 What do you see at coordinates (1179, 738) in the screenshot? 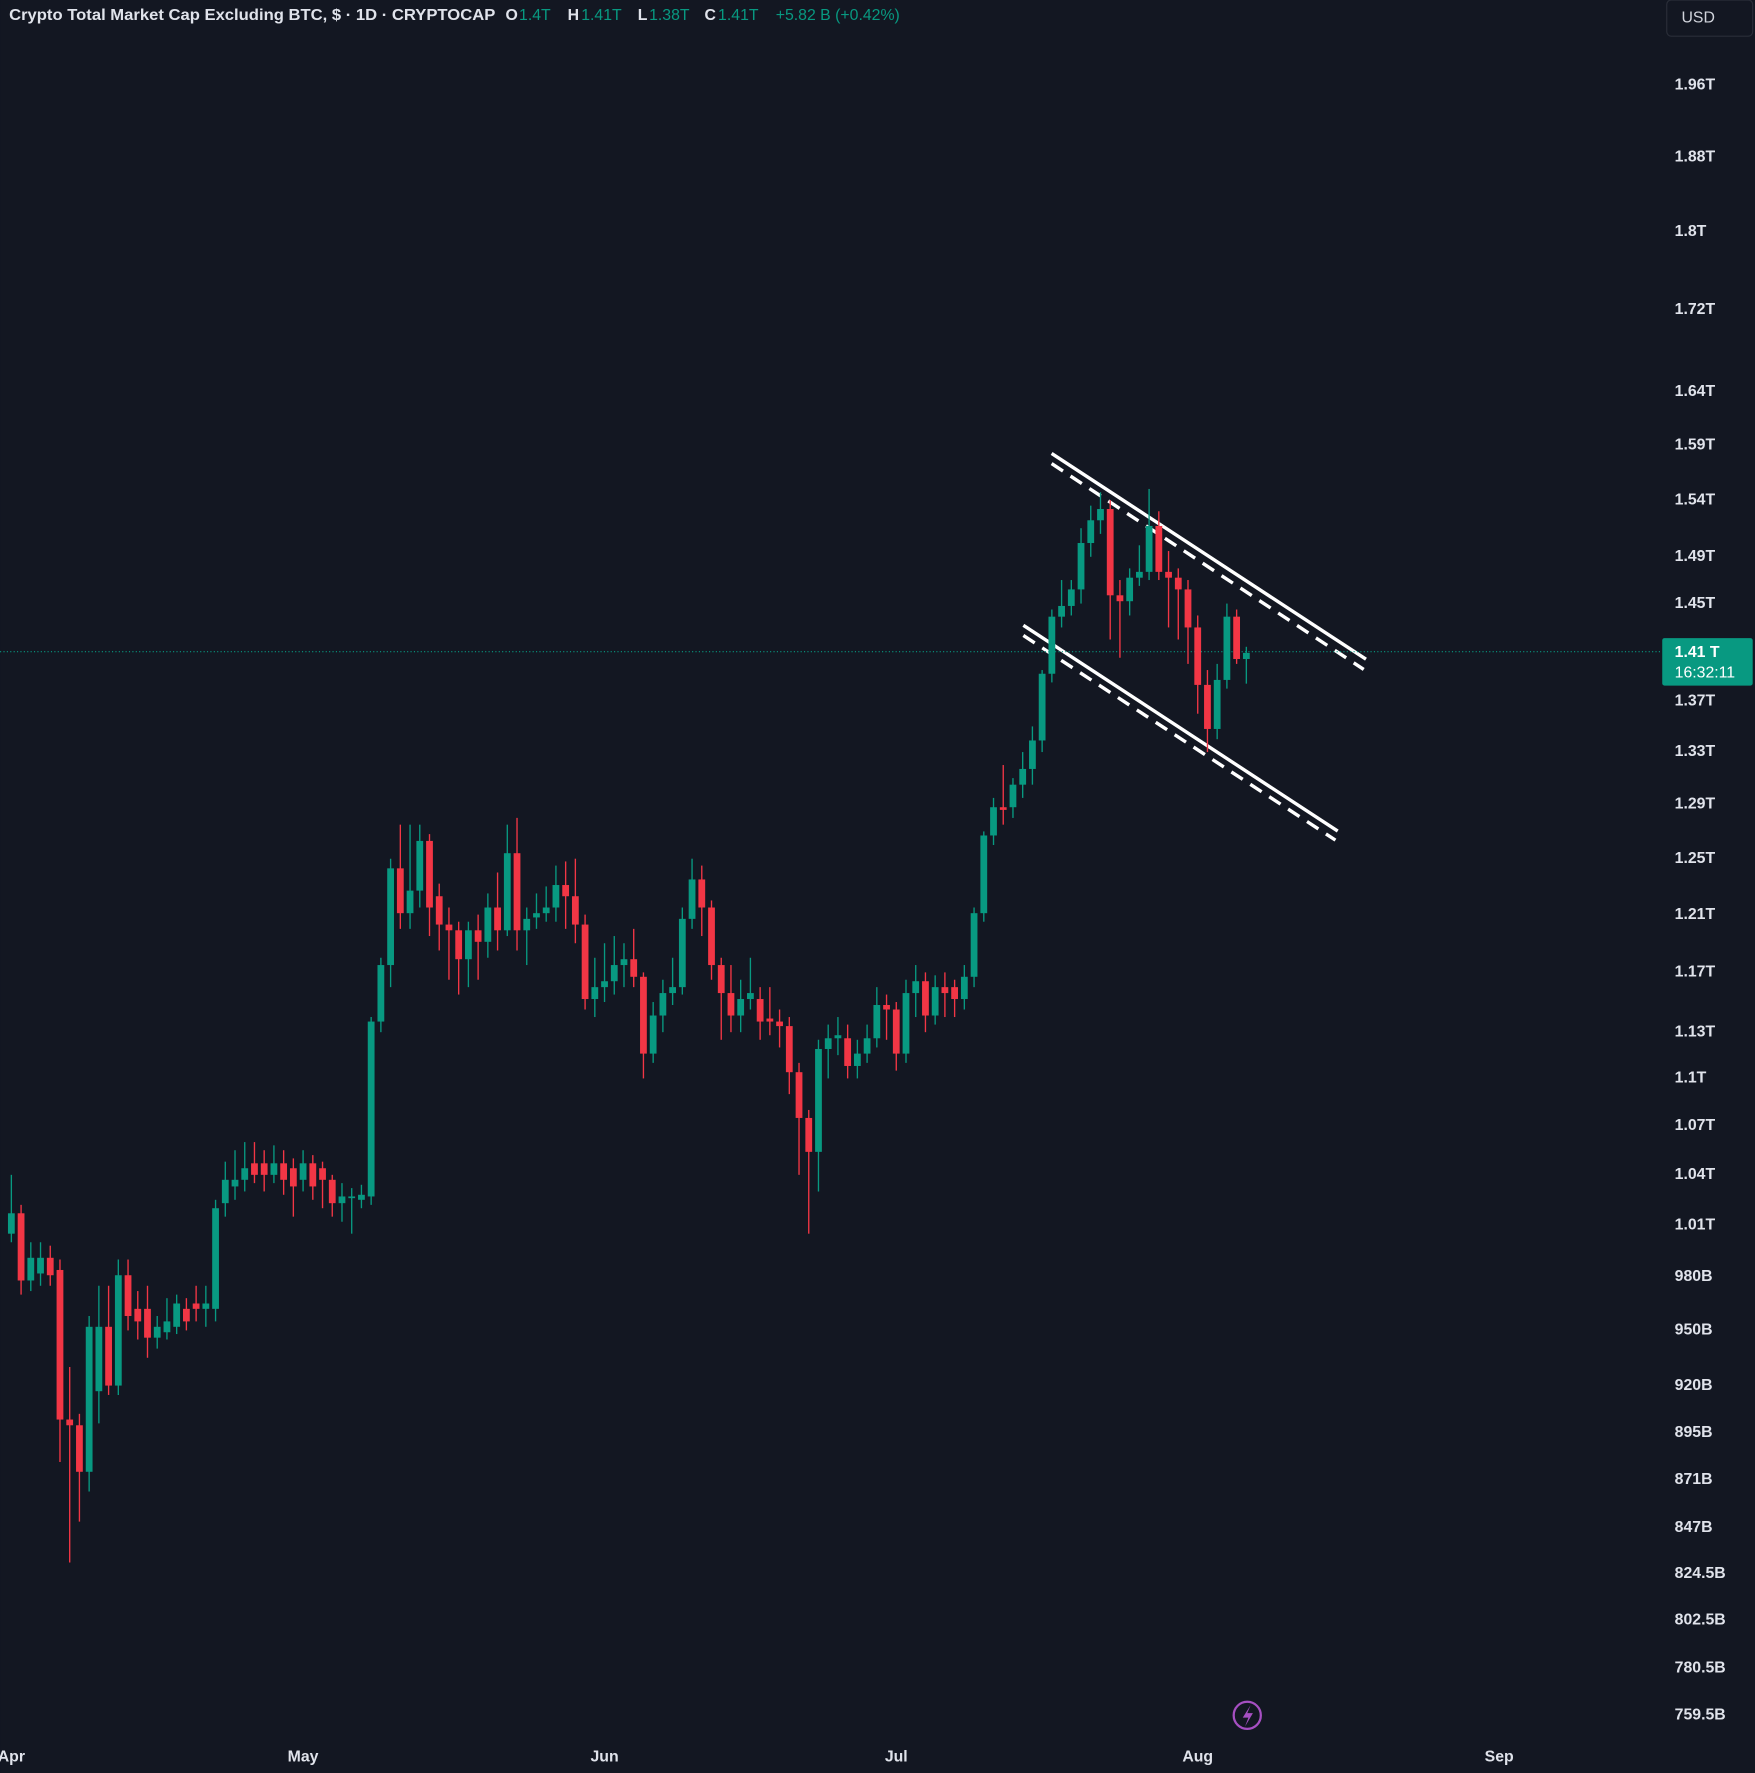
I see `trend-line-dashed` at bounding box center [1179, 738].